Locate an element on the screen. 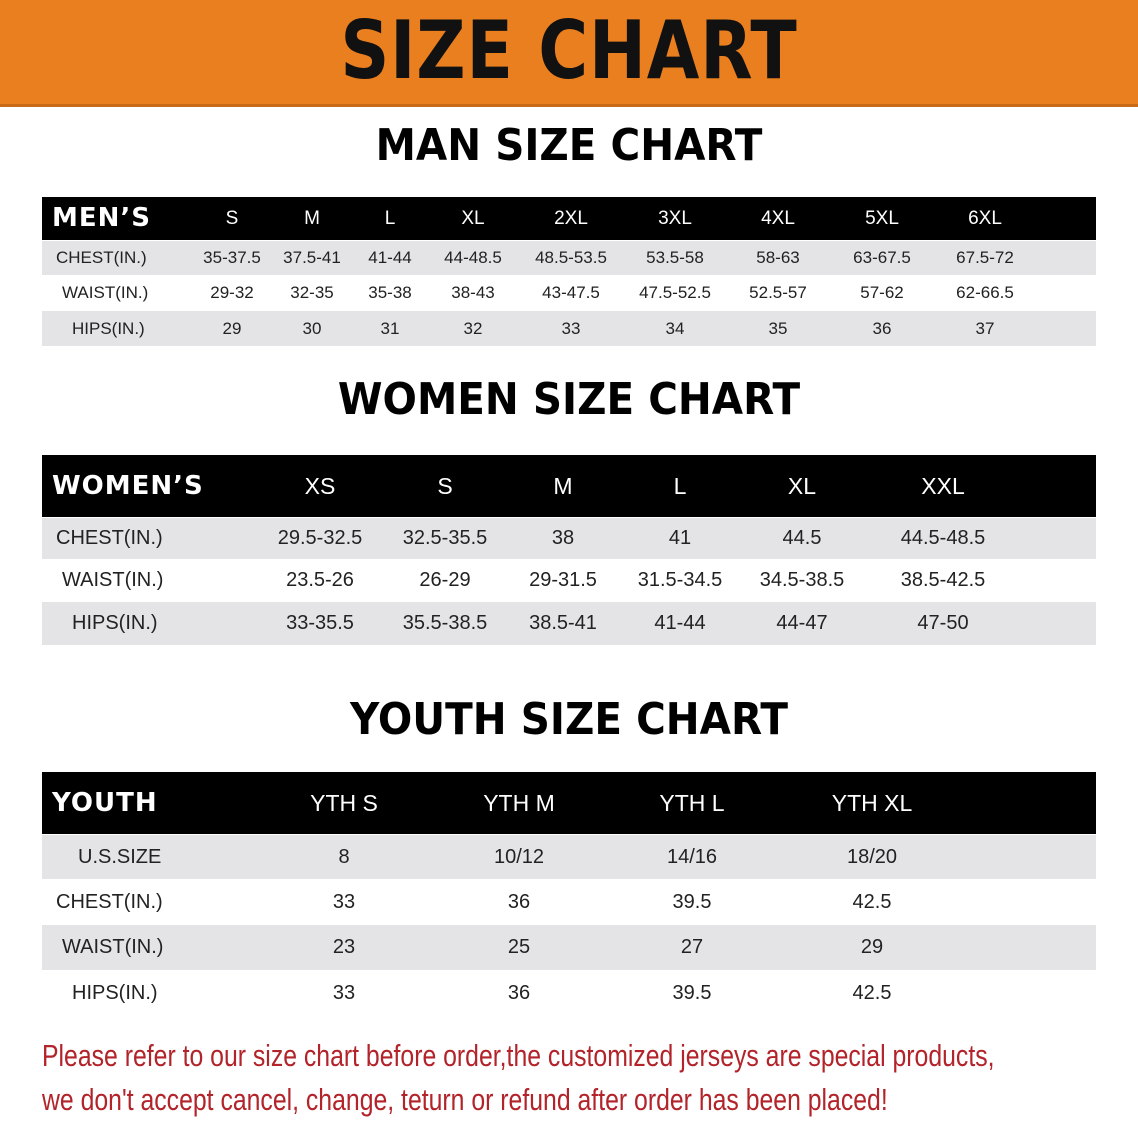 Image resolution: width=1138 pixels, height=1132 pixels. table-cell: 23 is located at coordinates (344, 947).